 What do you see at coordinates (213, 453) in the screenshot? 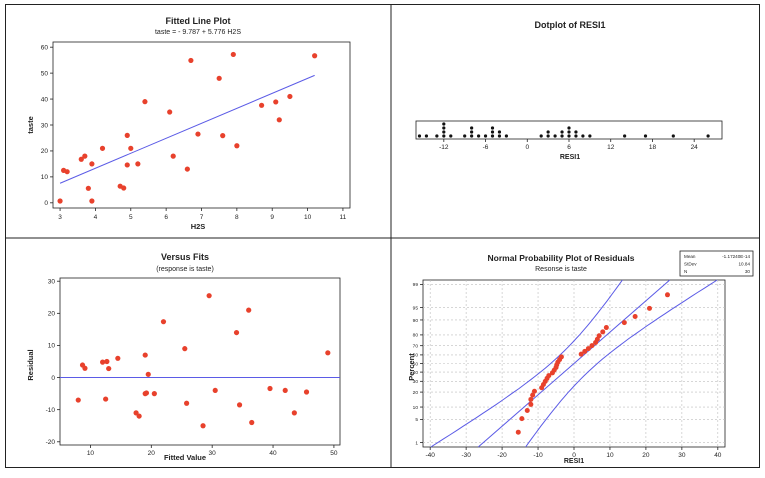
I see `versus-x-tick-label: 30` at bounding box center [213, 453].